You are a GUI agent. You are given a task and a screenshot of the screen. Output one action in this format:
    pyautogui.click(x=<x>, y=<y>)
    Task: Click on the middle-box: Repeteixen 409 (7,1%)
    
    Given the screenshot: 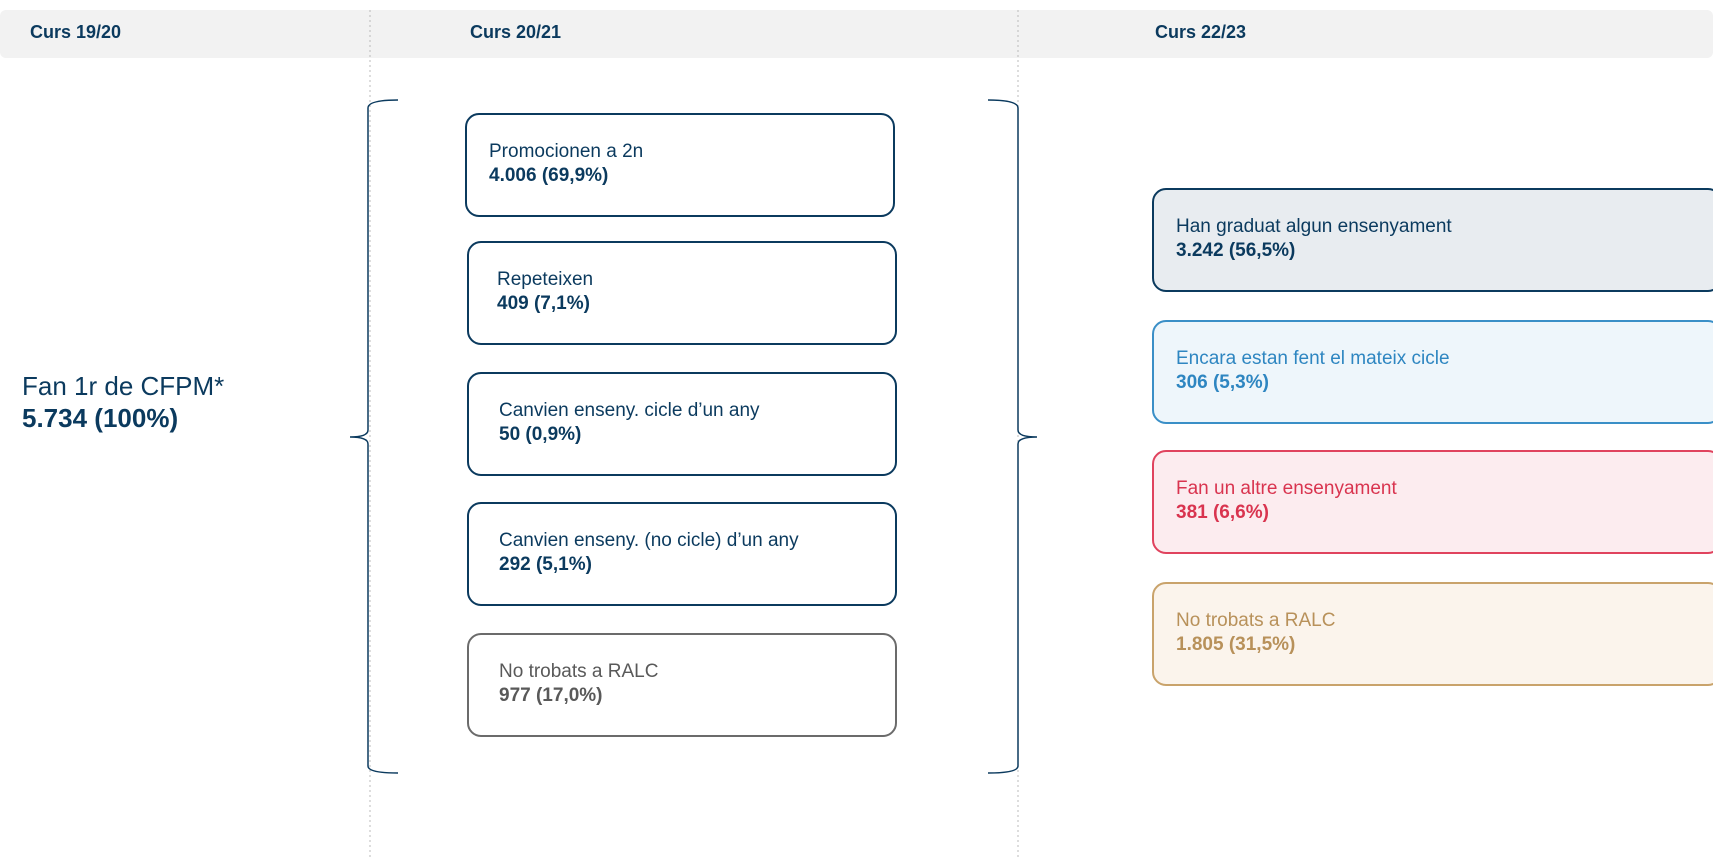 What is the action you would take?
    pyautogui.click(x=682, y=293)
    